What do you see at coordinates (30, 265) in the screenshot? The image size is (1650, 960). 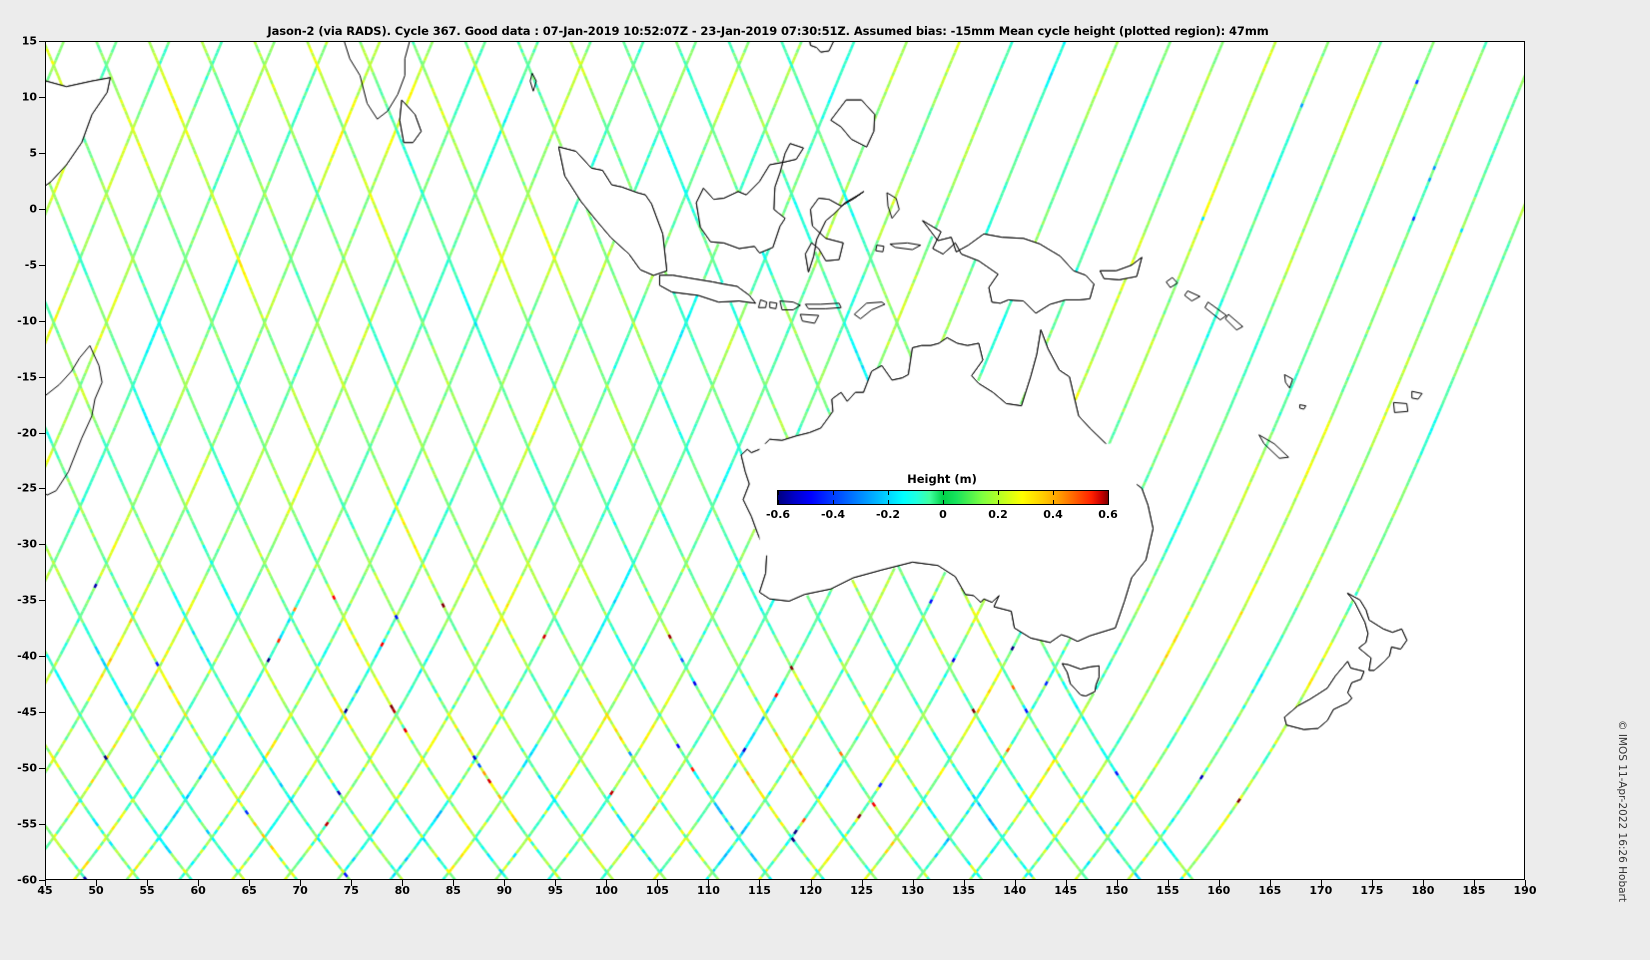 I see `ytick-label: -5` at bounding box center [30, 265].